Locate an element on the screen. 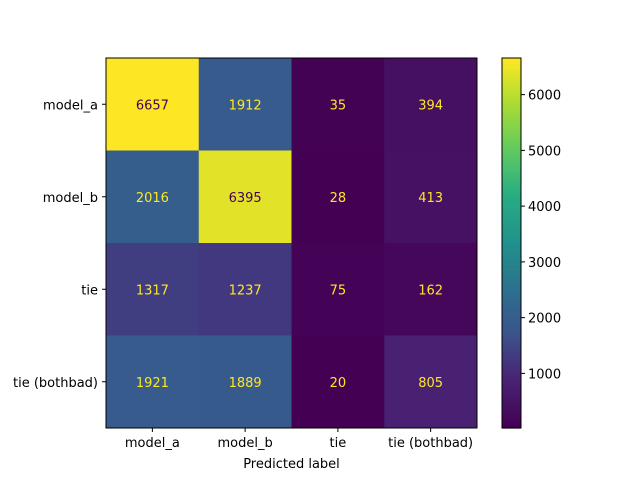 The width and height of the screenshot is (640, 480). cell-value-label: 6657 is located at coordinates (152, 105).